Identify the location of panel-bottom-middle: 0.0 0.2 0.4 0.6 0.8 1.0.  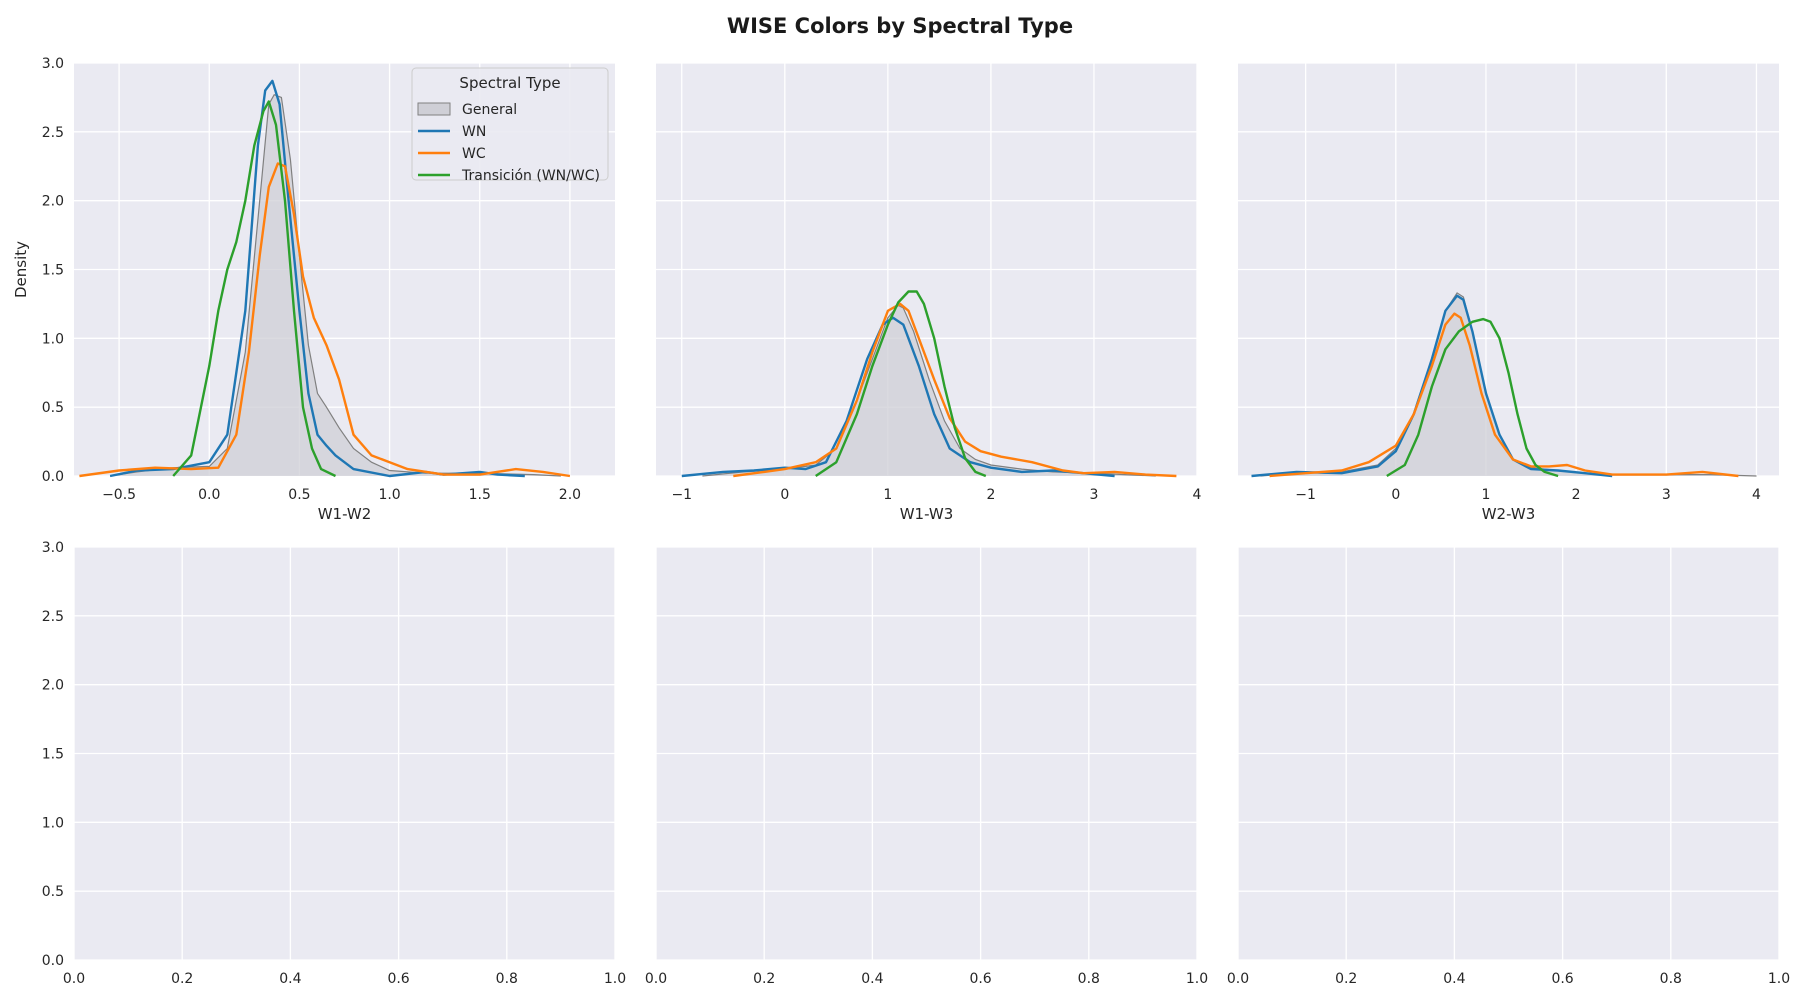
(926, 766).